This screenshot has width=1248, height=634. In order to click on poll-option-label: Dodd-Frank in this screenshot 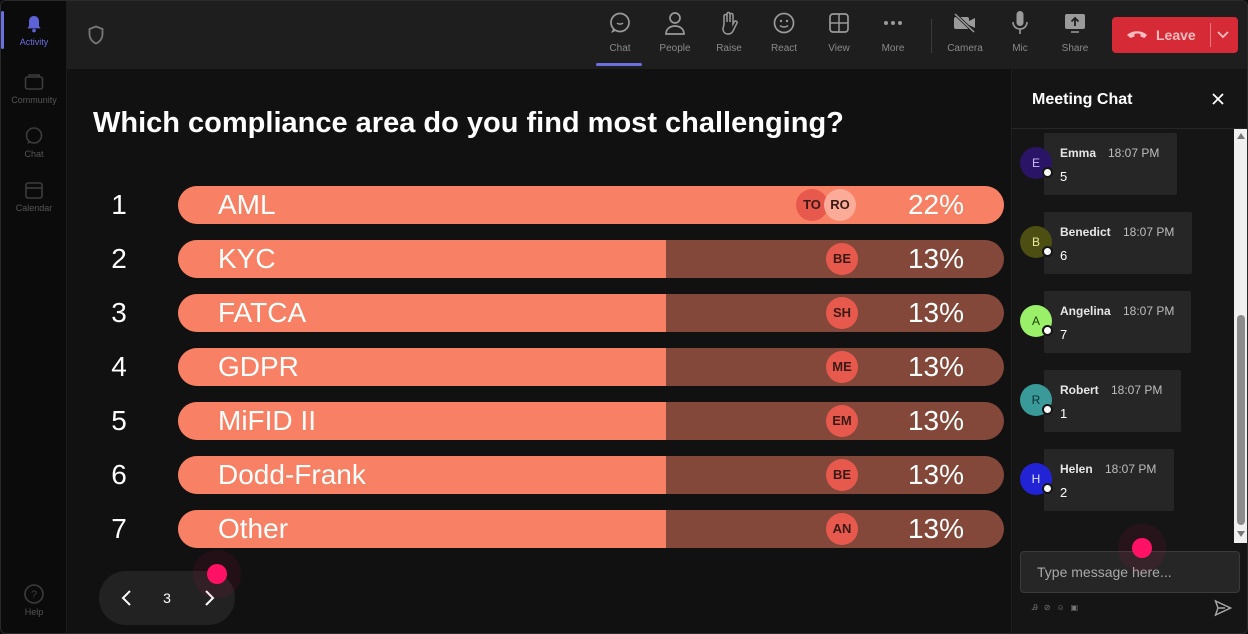, I will do `click(292, 474)`.